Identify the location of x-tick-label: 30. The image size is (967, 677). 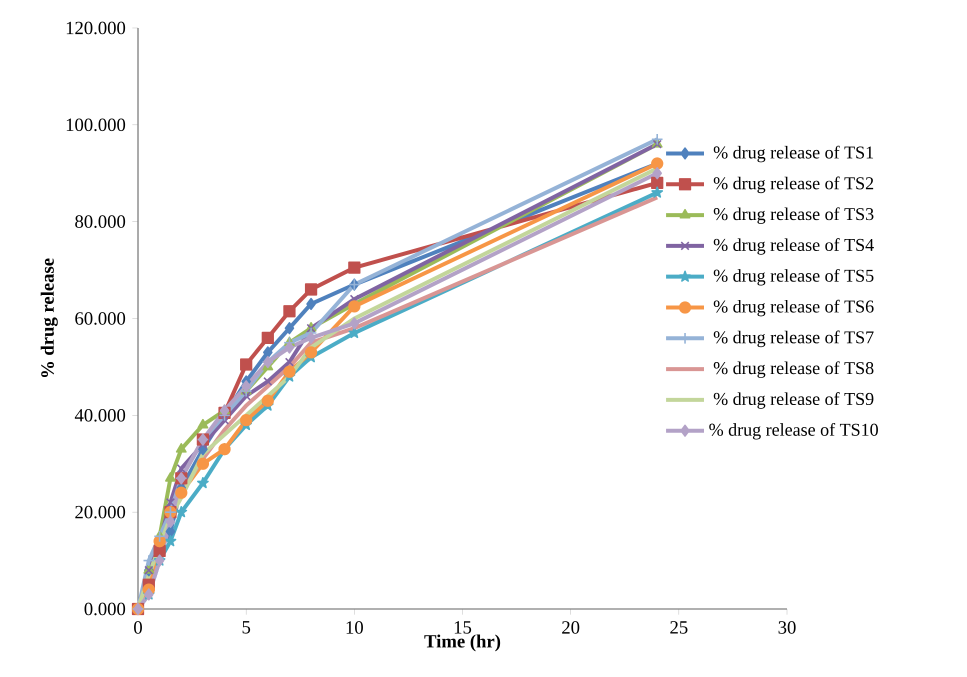
(787, 627).